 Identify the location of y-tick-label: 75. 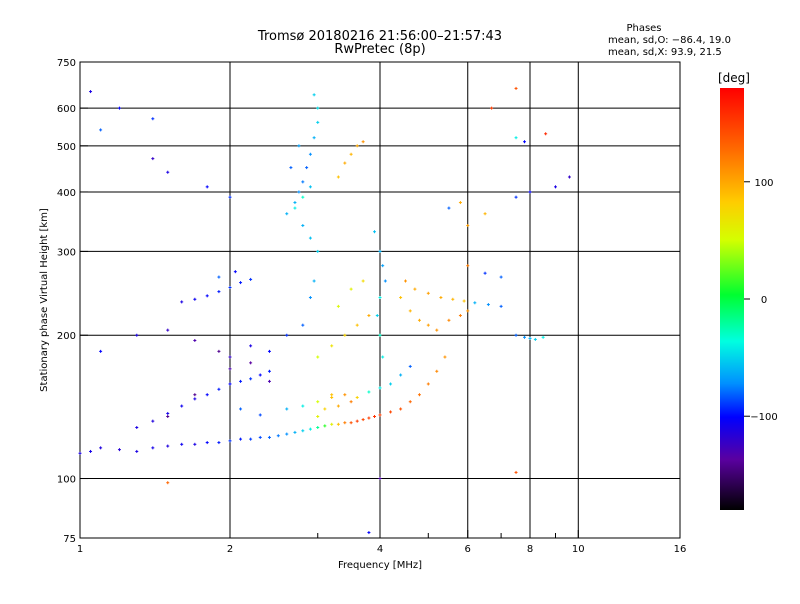
(69, 539).